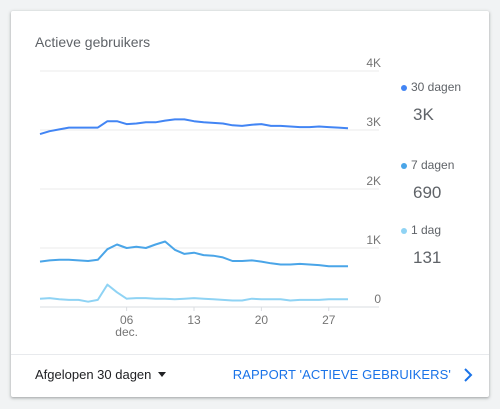 The height and width of the screenshot is (409, 500). I want to click on caret-down-icon, so click(162, 374).